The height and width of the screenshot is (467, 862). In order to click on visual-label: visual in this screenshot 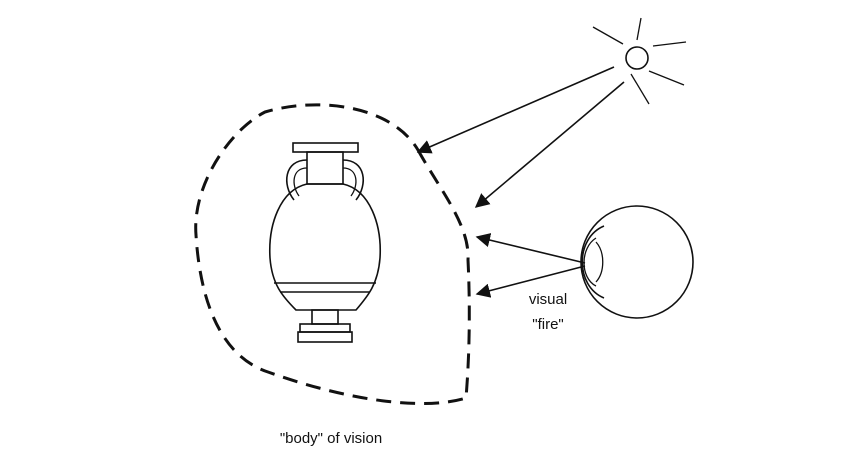, I will do `click(548, 299)`.